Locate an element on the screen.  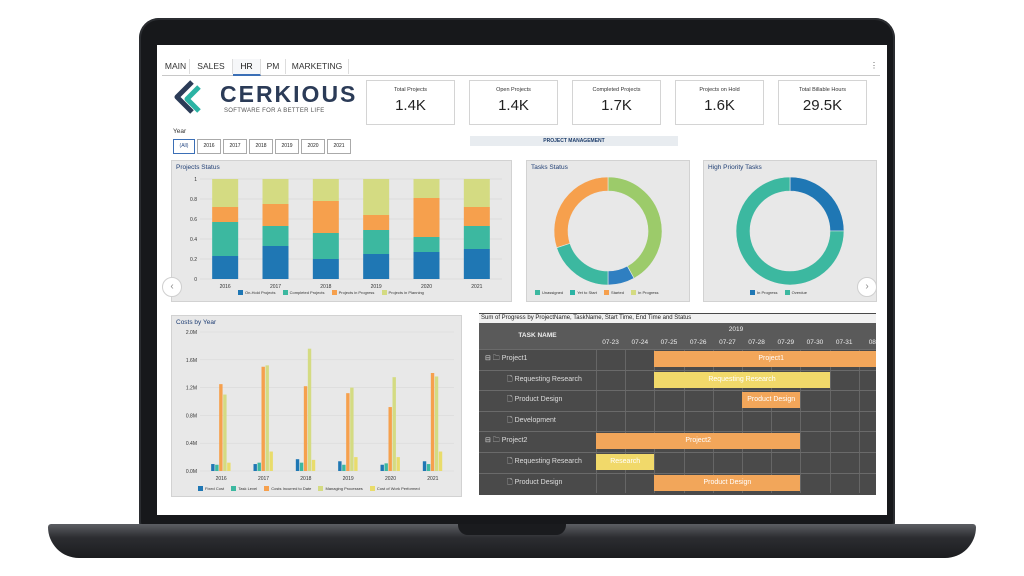
y-tick-label: 1.6M is located at coordinates (191, 361).